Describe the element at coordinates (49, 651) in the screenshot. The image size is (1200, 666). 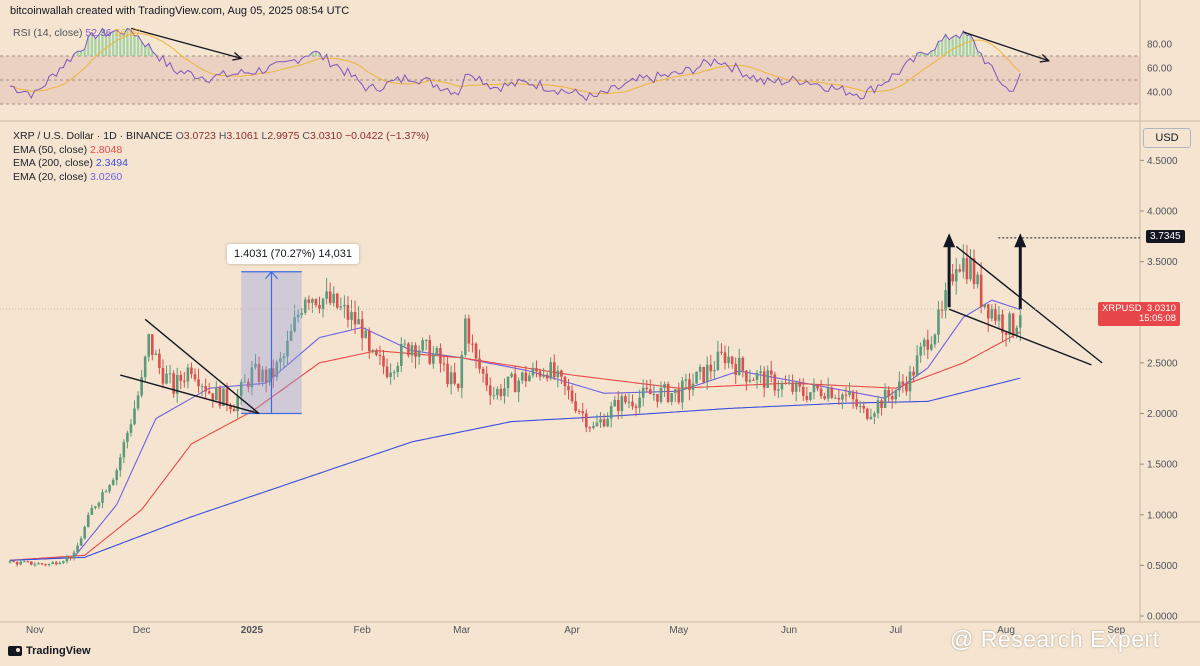
I see `tradingview-brand: TradingView` at that location.